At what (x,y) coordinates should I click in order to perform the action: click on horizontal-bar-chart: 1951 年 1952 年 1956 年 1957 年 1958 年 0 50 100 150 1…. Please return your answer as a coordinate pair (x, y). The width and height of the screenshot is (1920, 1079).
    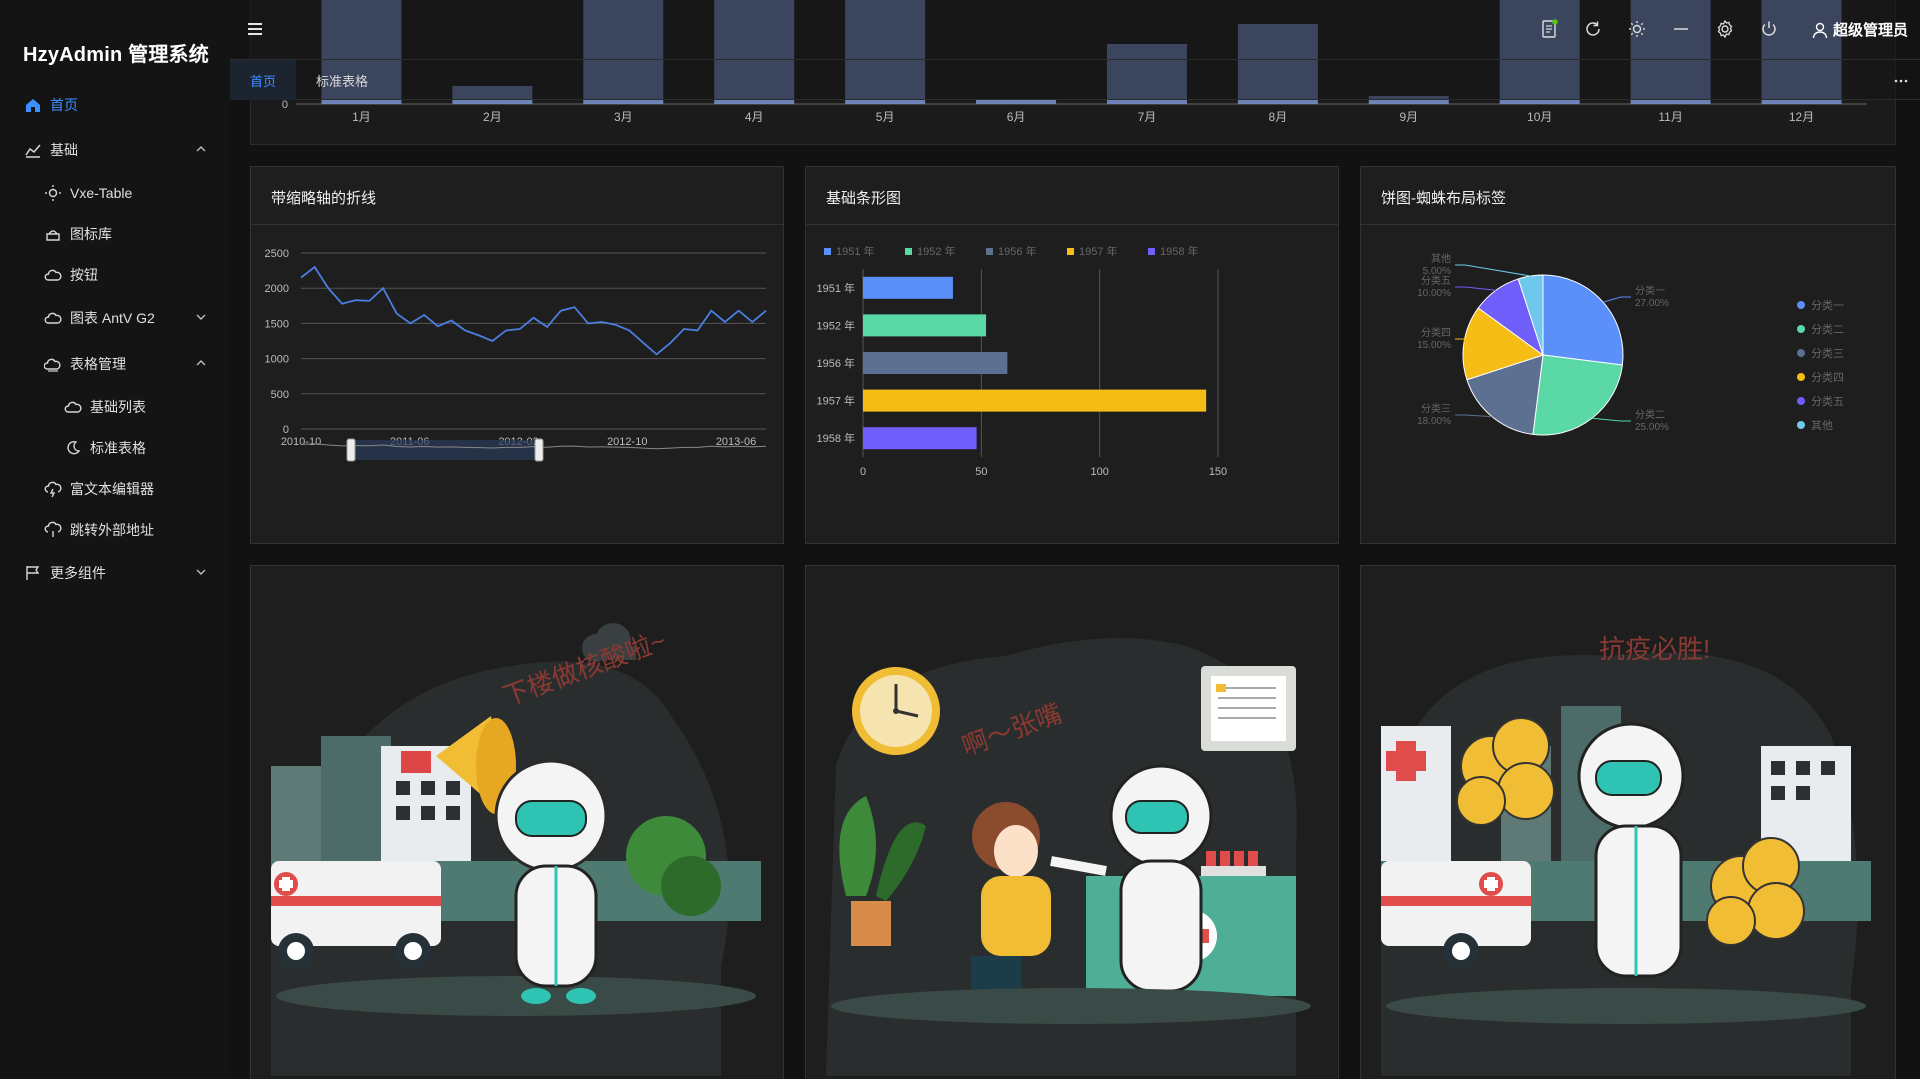
    Looking at the image, I should click on (1073, 385).